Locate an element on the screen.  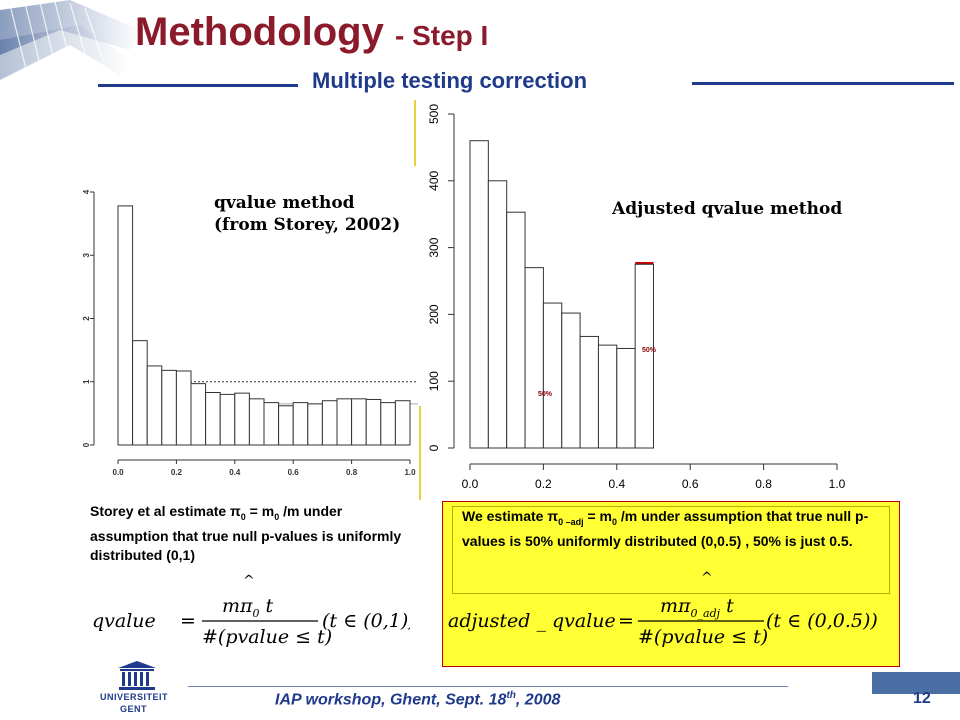
left-y-tick-label: 4 is located at coordinates (86, 191).